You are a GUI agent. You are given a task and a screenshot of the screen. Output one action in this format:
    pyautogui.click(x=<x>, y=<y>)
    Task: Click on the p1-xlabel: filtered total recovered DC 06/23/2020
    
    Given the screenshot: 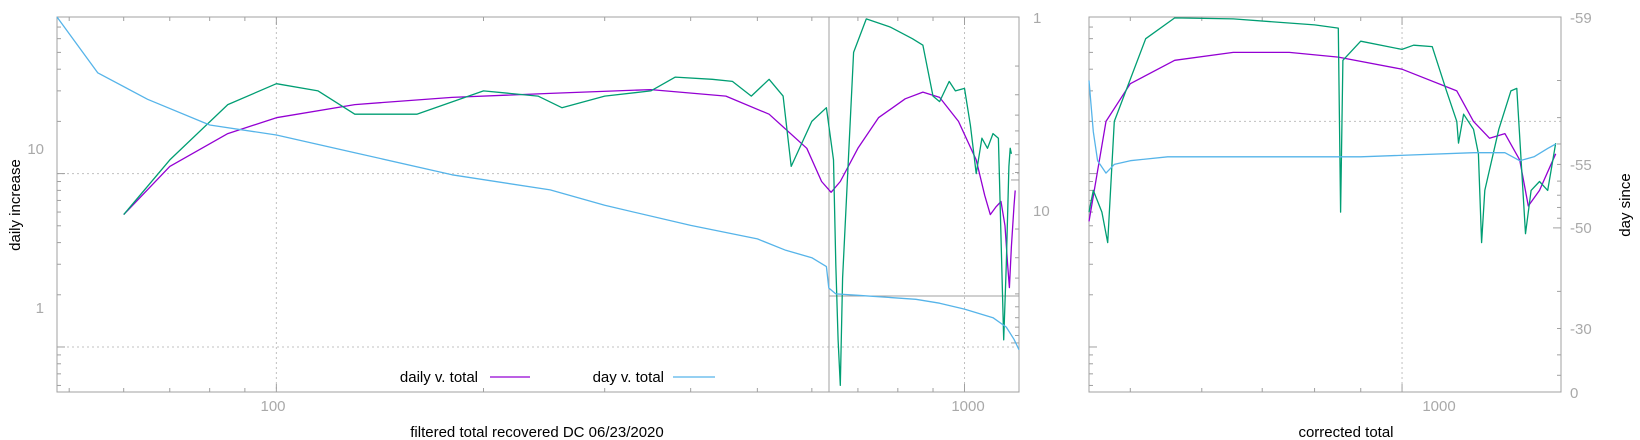 What is the action you would take?
    pyautogui.click(x=536, y=432)
    